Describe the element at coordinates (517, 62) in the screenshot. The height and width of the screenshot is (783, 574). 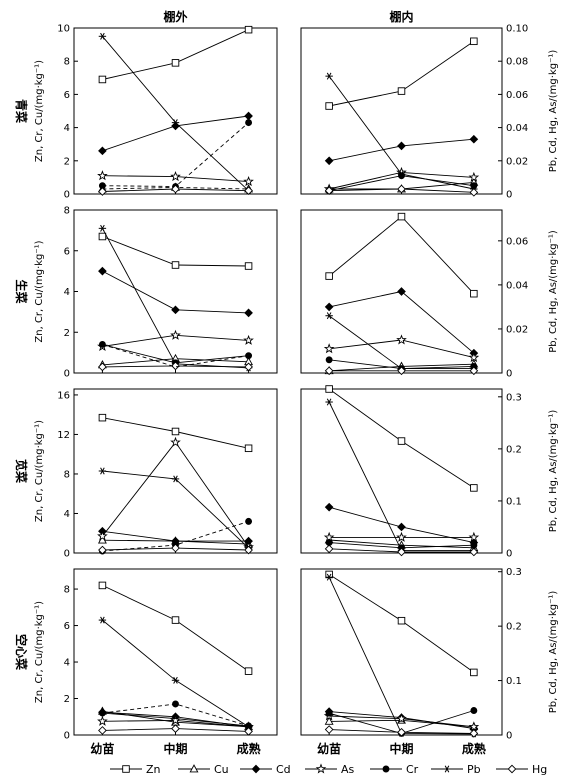
I see `y-tick-label-right: 0.08` at that location.